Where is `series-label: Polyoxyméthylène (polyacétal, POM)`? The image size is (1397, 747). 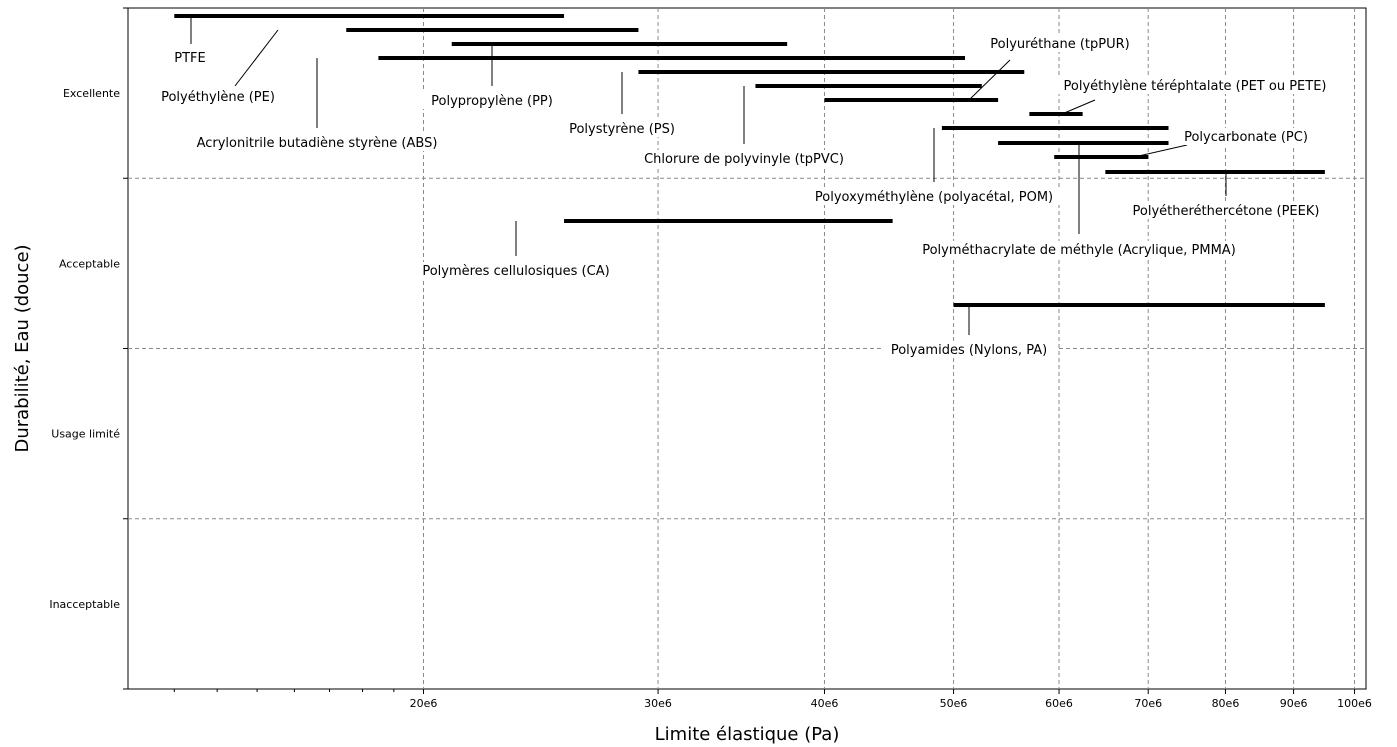 series-label: Polyoxyméthylène (polyacétal, POM) is located at coordinates (934, 197).